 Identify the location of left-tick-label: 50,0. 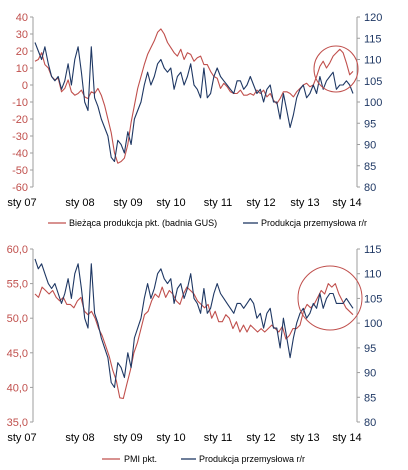
(17, 319).